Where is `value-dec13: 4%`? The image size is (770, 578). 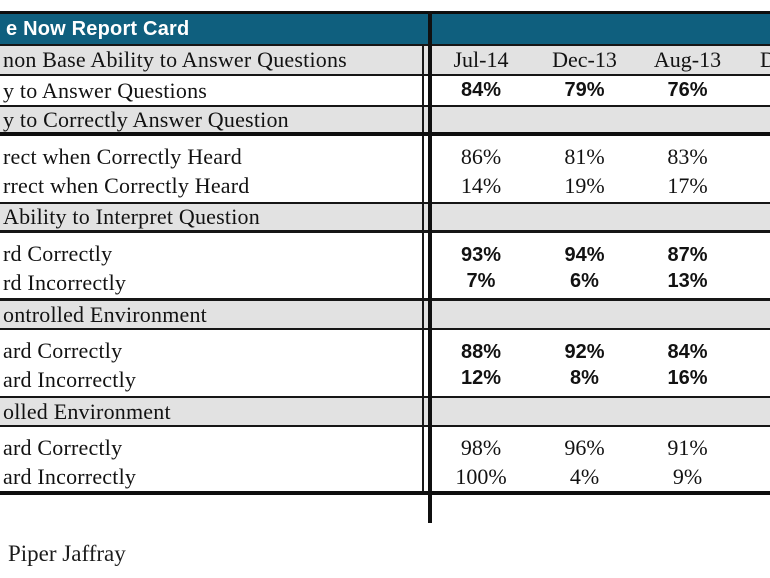 value-dec13: 4% is located at coordinates (584, 476).